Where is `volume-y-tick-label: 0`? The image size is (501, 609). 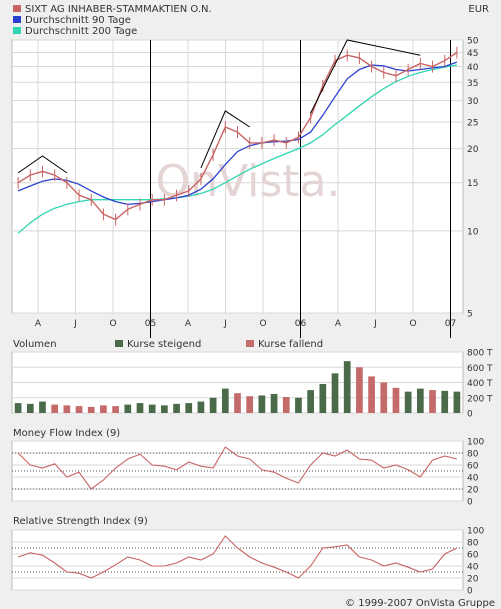 volume-y-tick-label: 0 is located at coordinates (470, 415).